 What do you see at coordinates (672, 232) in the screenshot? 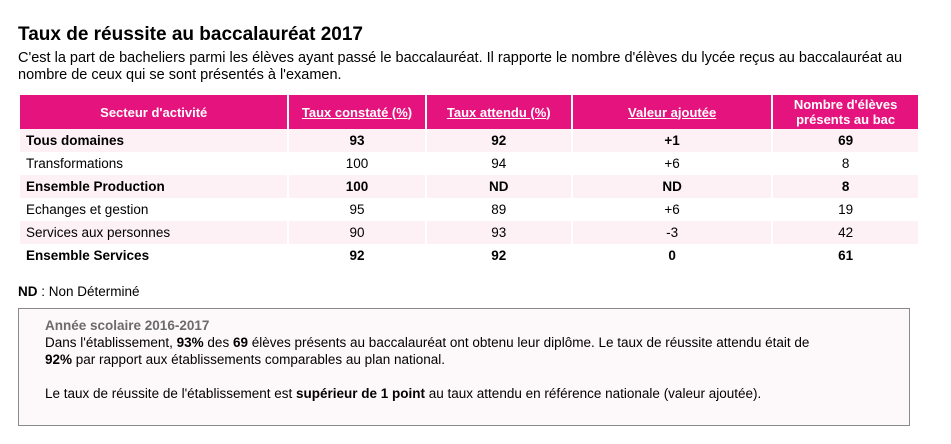
I see `cell-added: -3` at bounding box center [672, 232].